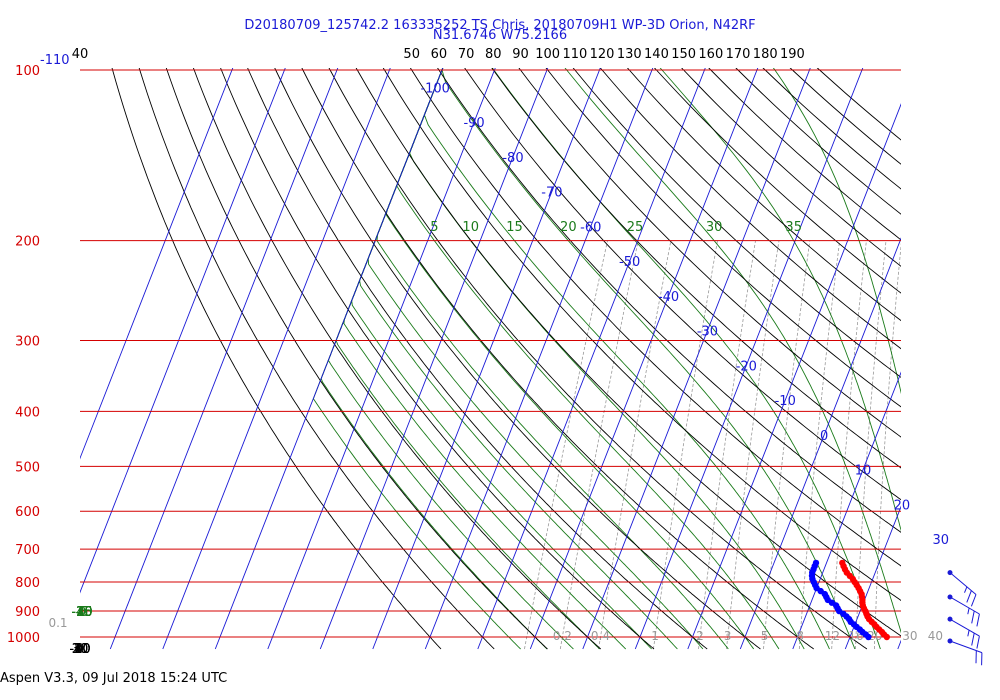 The image size is (1000, 700). Describe the element at coordinates (113, 678) in the screenshot. I see `footer-version-timestamp: Aspen V3.3, 09 Jul 2018 15:24 UTC` at that location.